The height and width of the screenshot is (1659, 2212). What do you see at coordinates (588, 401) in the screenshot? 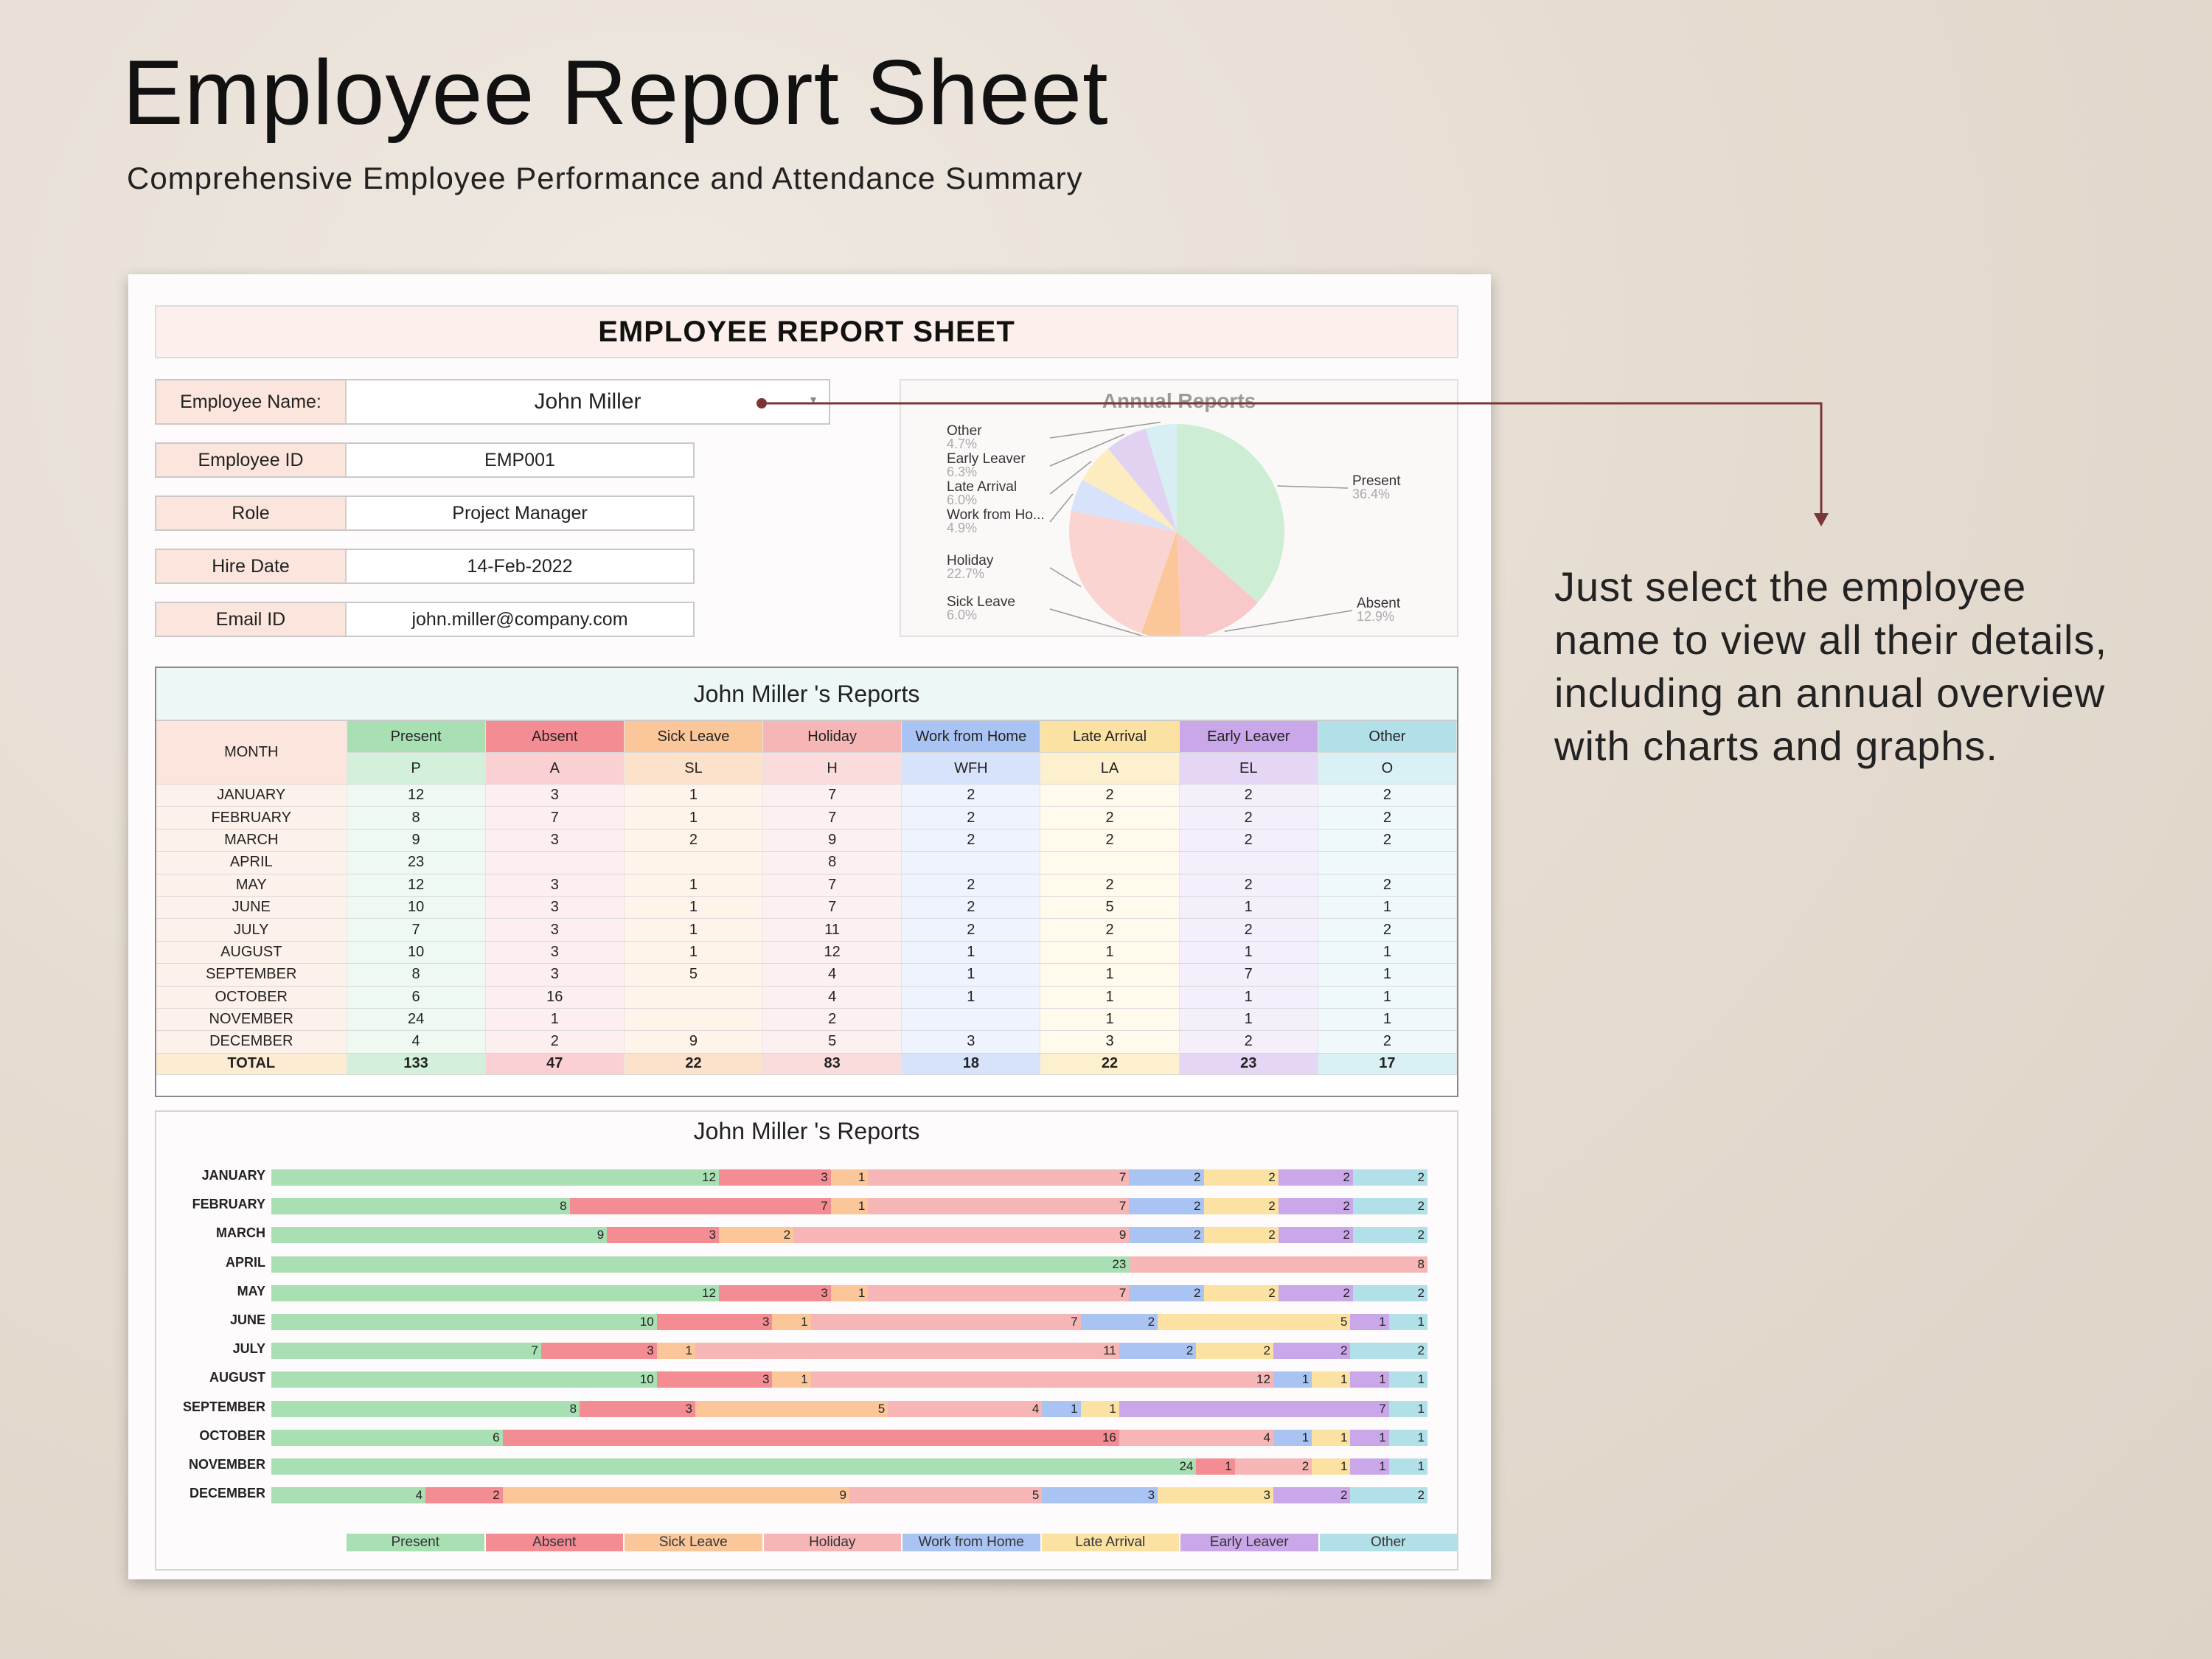
I see `employee-name-select: John Miller ▼` at bounding box center [588, 401].